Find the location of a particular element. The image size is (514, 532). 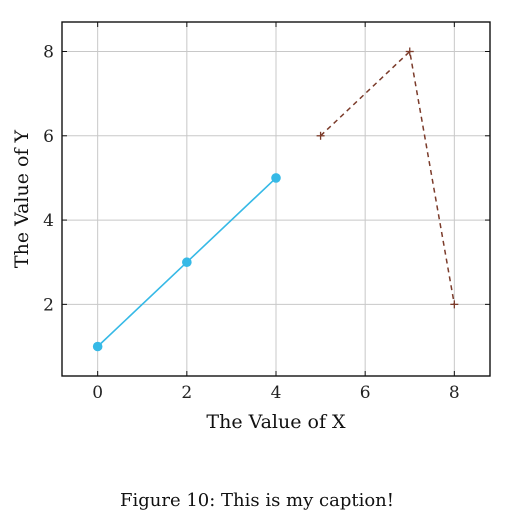

x-tick-label: 6 is located at coordinates (365, 393).